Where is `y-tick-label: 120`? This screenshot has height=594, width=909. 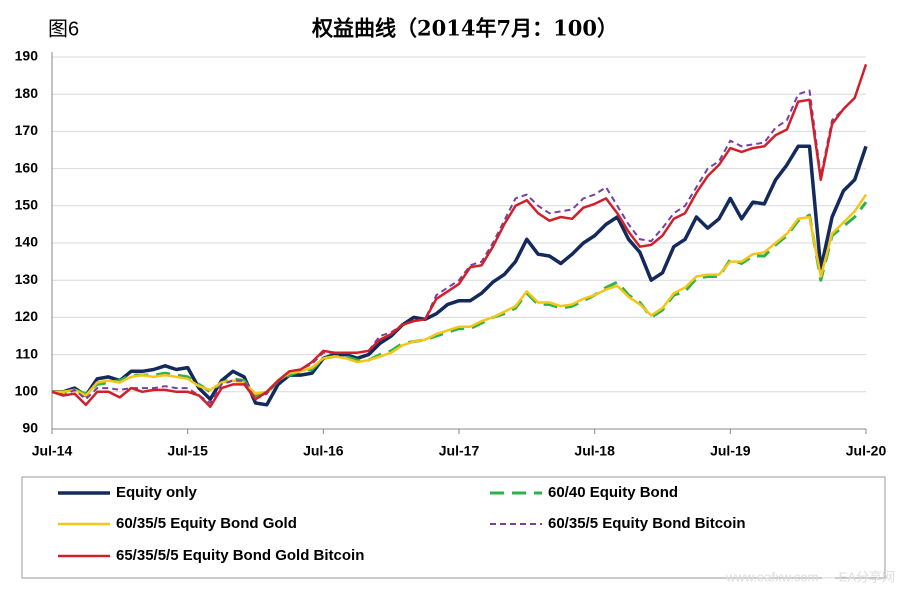
y-tick-label: 120 is located at coordinates (27, 316).